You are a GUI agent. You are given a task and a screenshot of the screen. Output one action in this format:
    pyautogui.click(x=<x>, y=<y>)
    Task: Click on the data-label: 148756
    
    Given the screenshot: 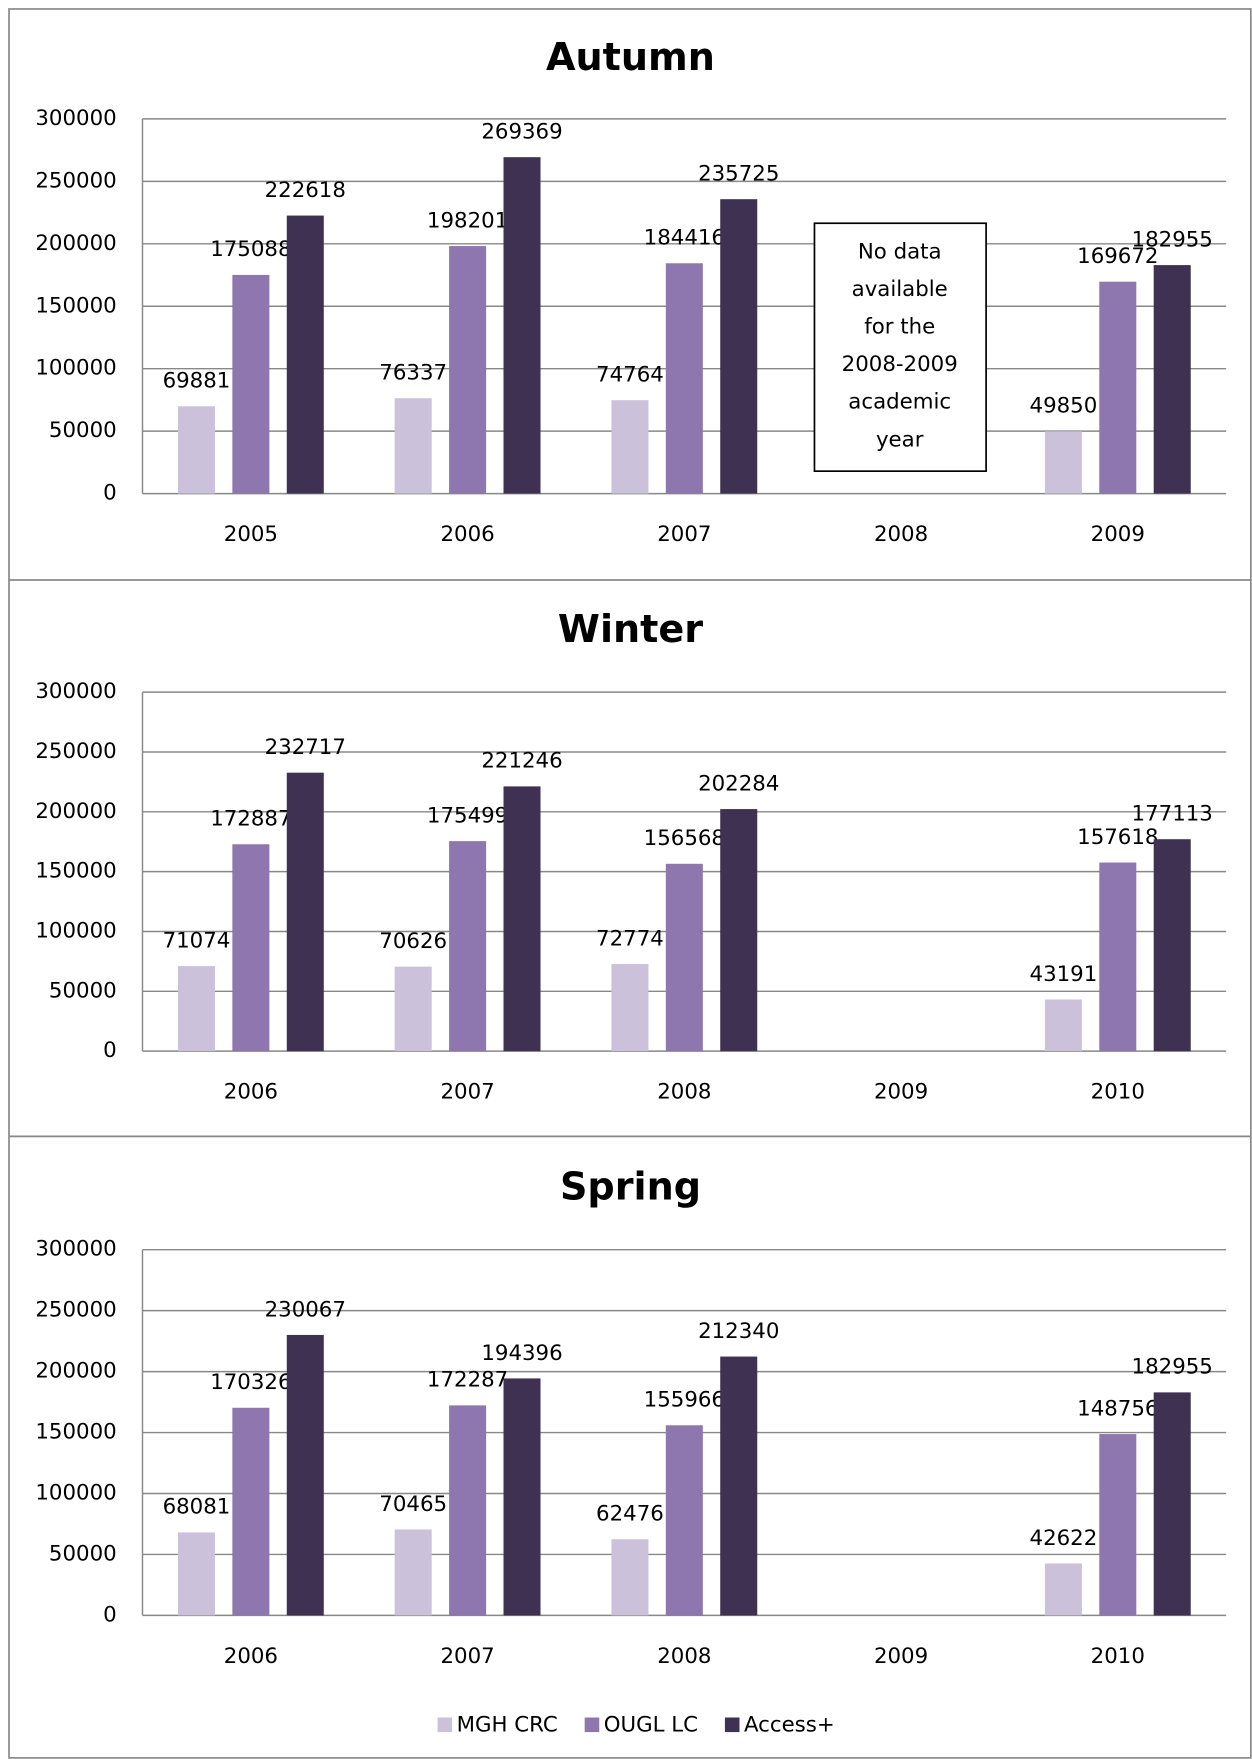 What is the action you would take?
    pyautogui.click(x=1117, y=1408)
    